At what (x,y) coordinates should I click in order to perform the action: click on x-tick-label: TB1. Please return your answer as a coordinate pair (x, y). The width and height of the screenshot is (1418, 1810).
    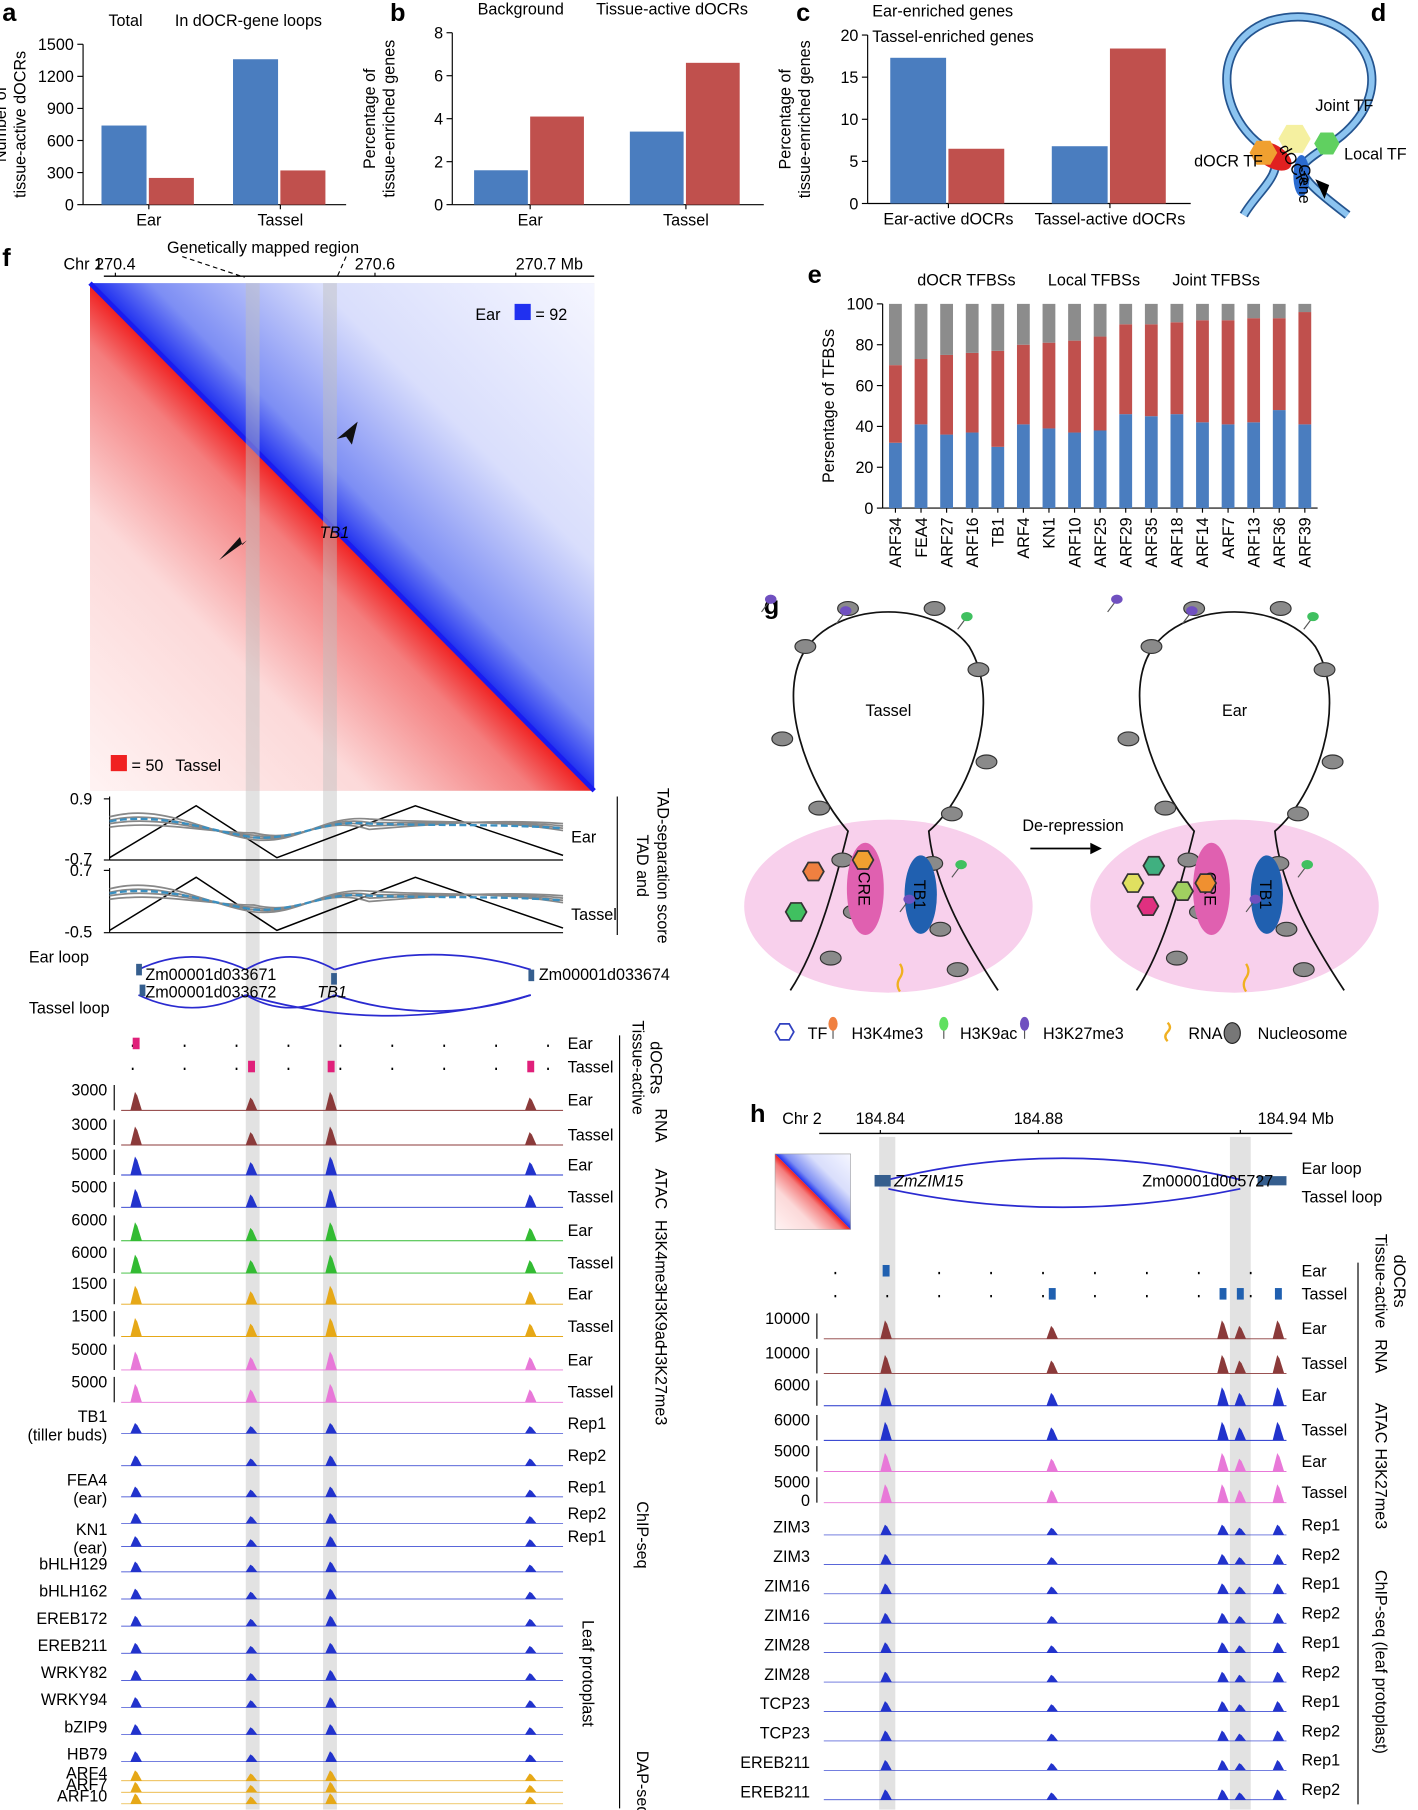
    Looking at the image, I should click on (999, 532).